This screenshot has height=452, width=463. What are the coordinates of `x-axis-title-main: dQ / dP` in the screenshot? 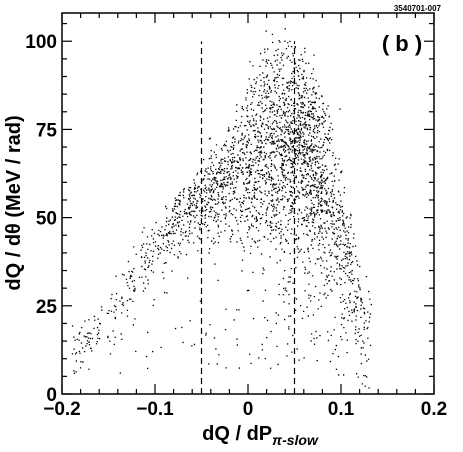 It's located at (237, 434).